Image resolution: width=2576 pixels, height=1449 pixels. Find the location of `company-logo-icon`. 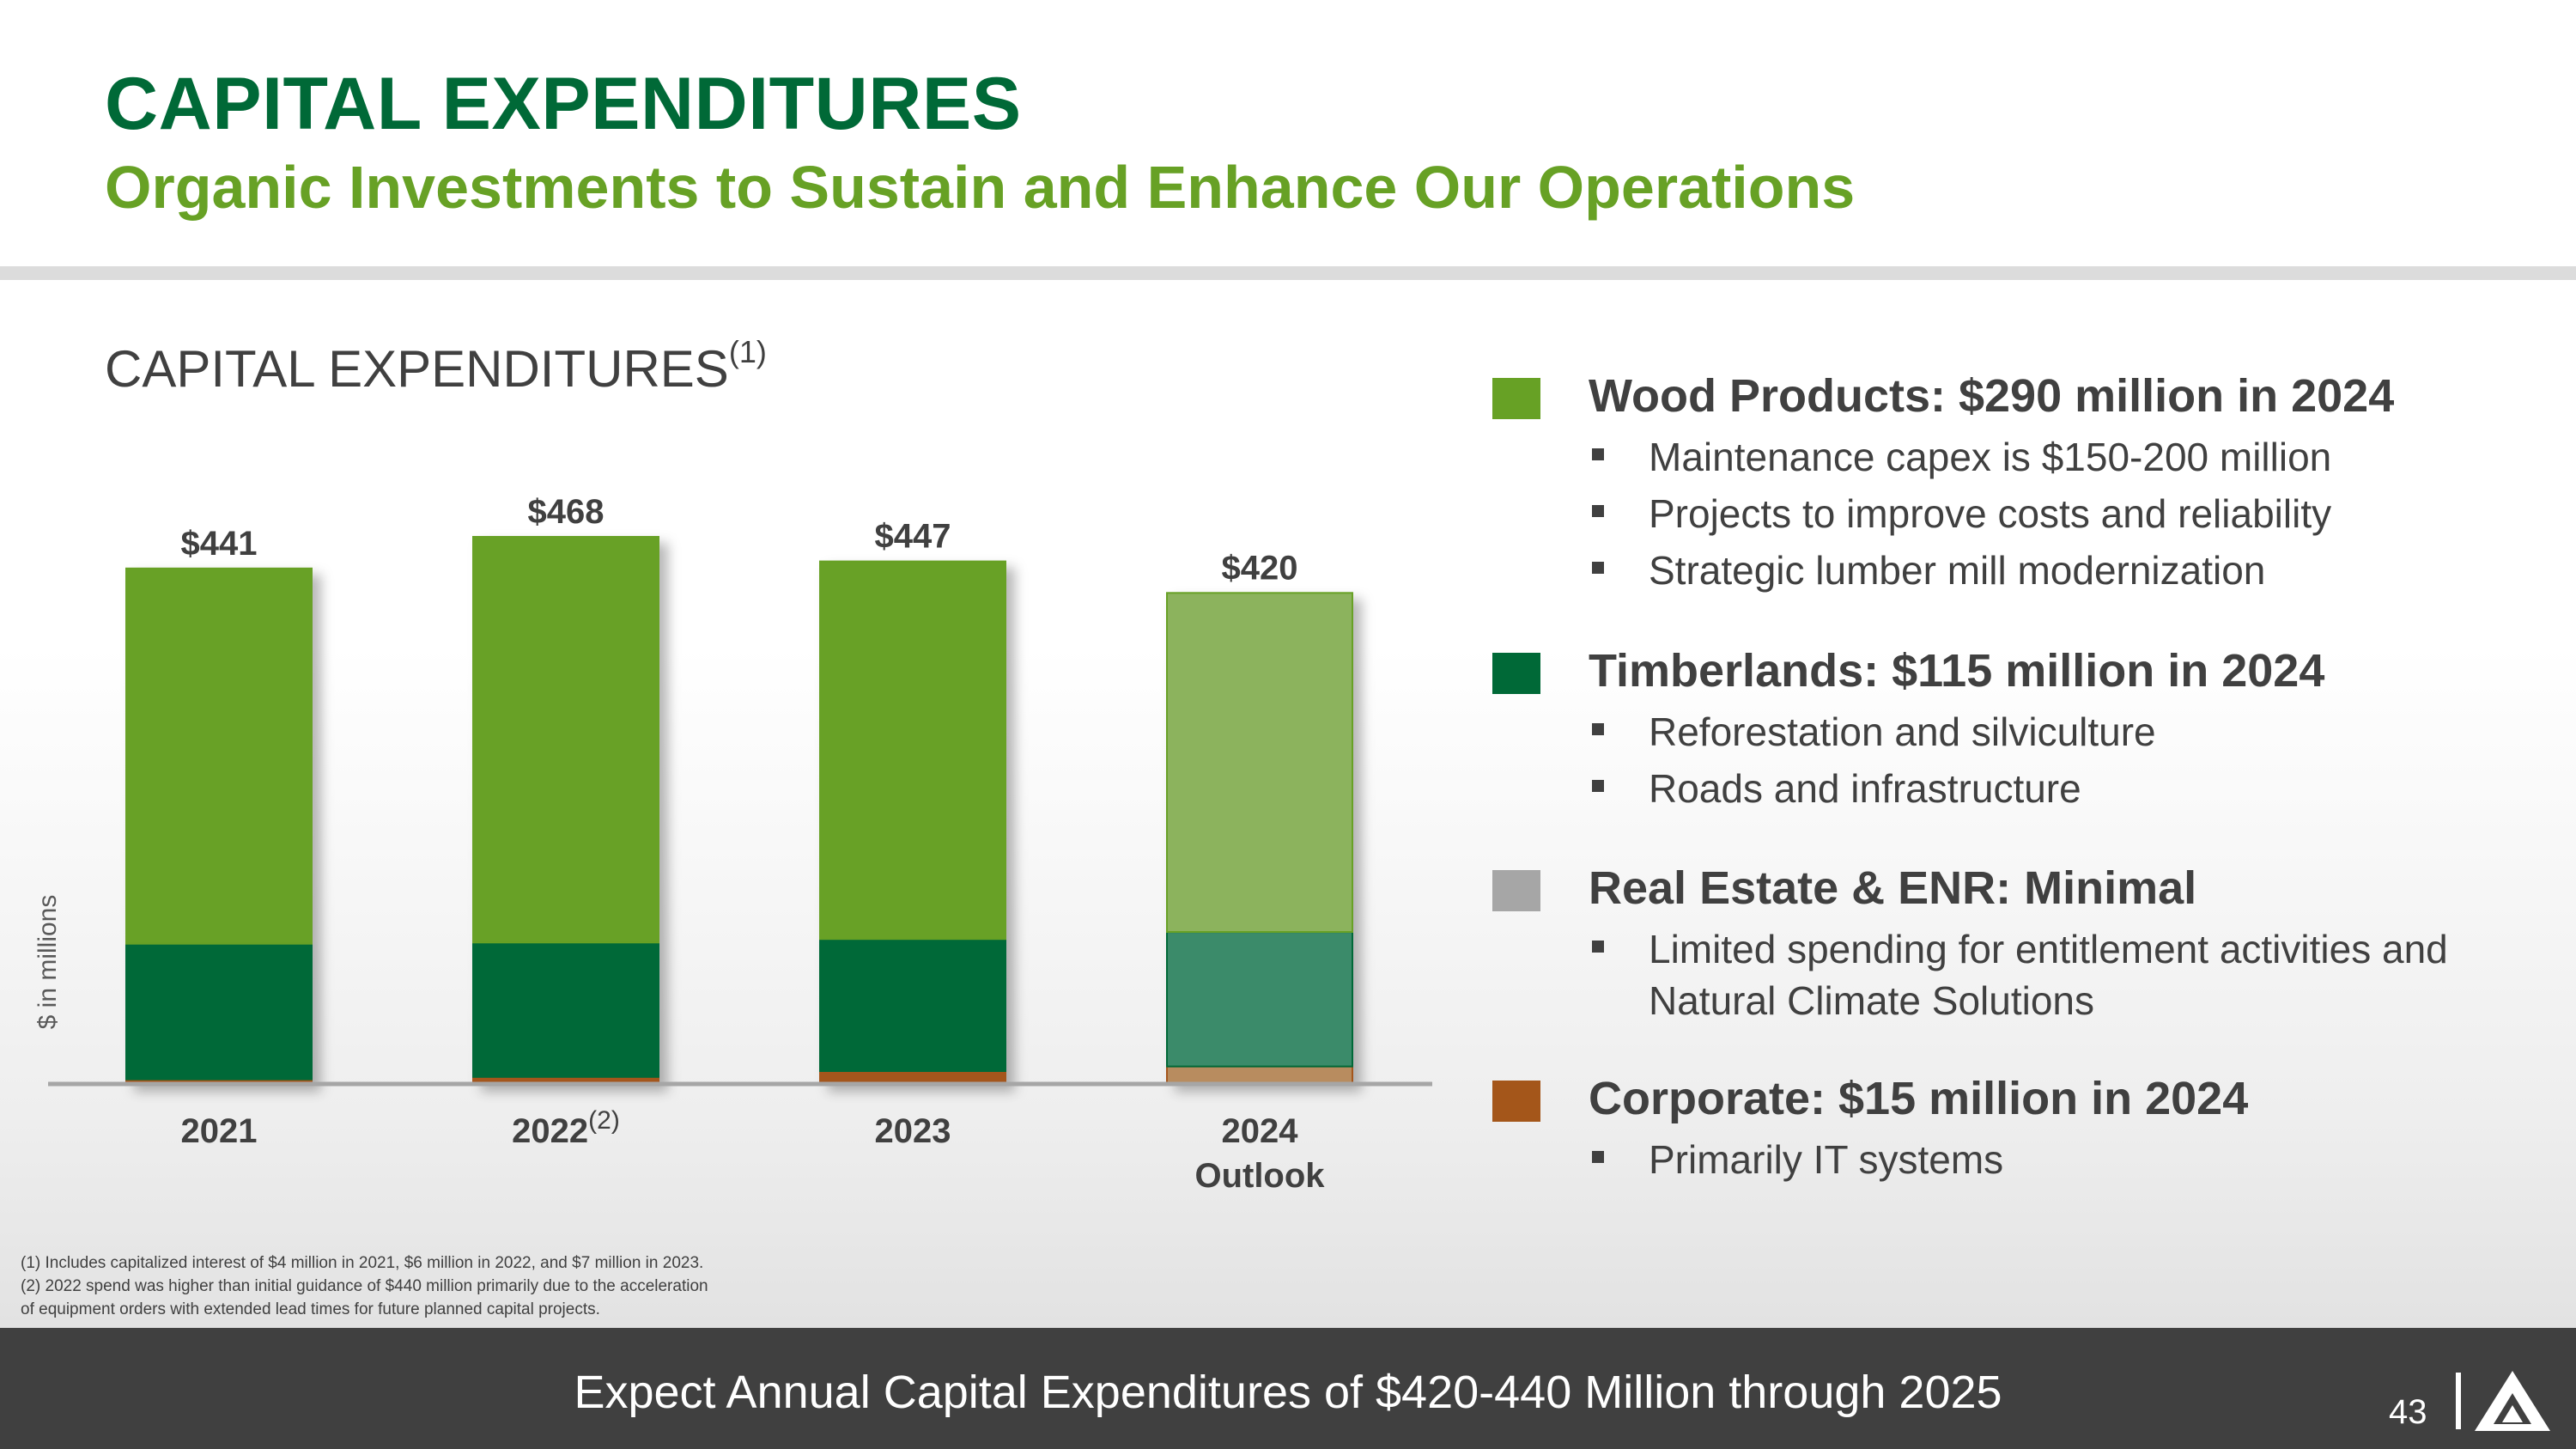

company-logo-icon is located at coordinates (2513, 1401).